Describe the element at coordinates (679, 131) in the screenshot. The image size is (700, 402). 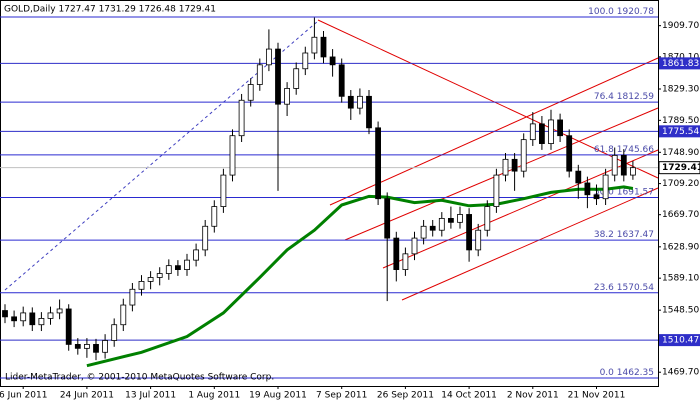
I see `price-level-box` at that location.